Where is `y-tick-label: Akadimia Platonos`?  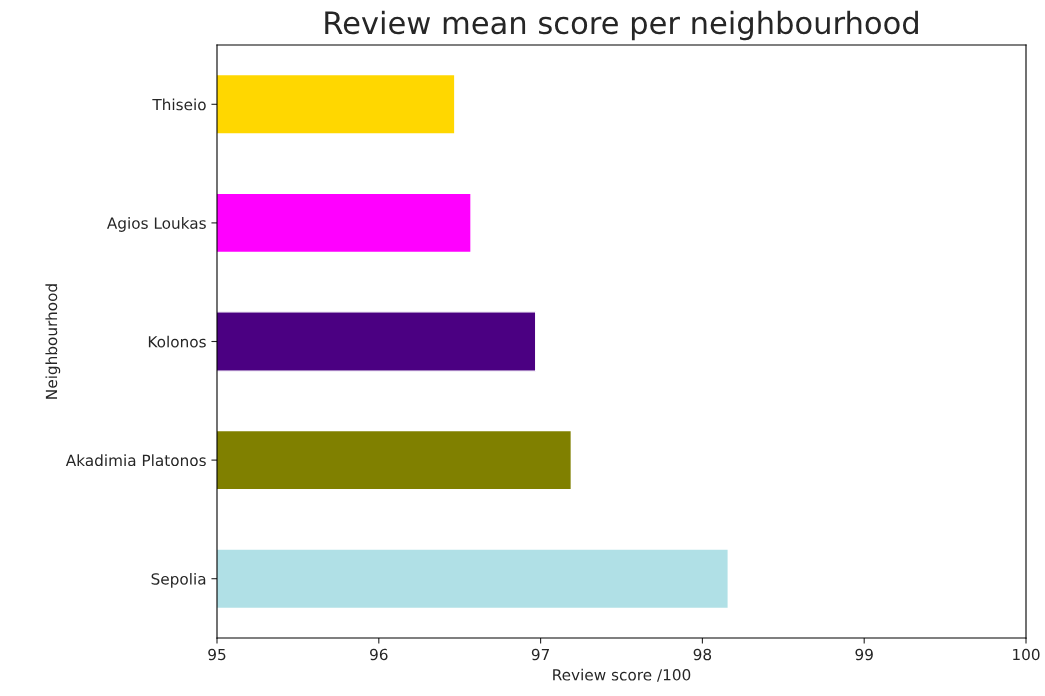
y-tick-label: Akadimia Platonos is located at coordinates (135, 460).